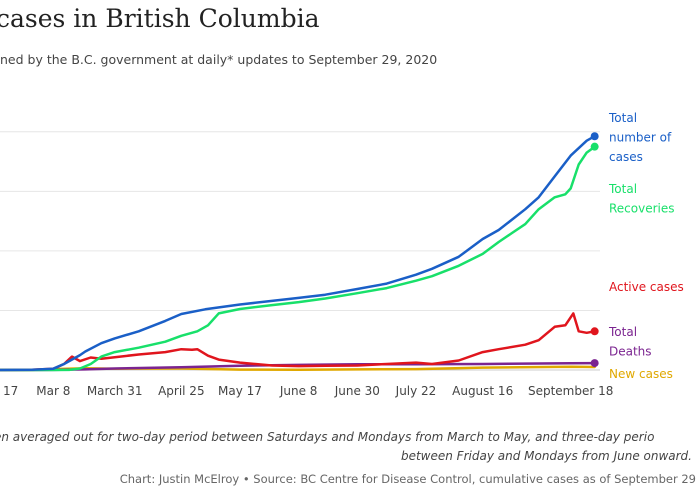 This screenshot has width=700, height=500. I want to click on x-tick-label: May 17, so click(240, 391).